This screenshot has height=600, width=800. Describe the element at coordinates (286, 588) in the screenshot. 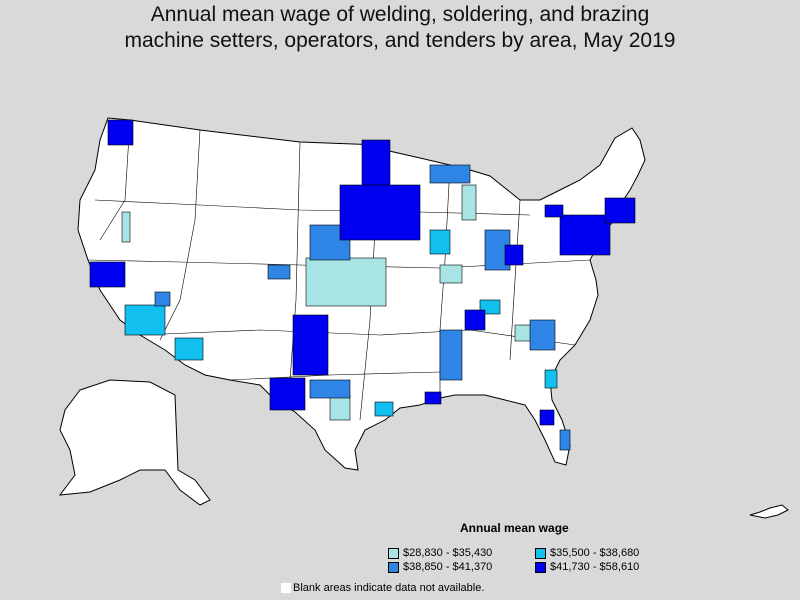

I see `blank-swatch` at that location.